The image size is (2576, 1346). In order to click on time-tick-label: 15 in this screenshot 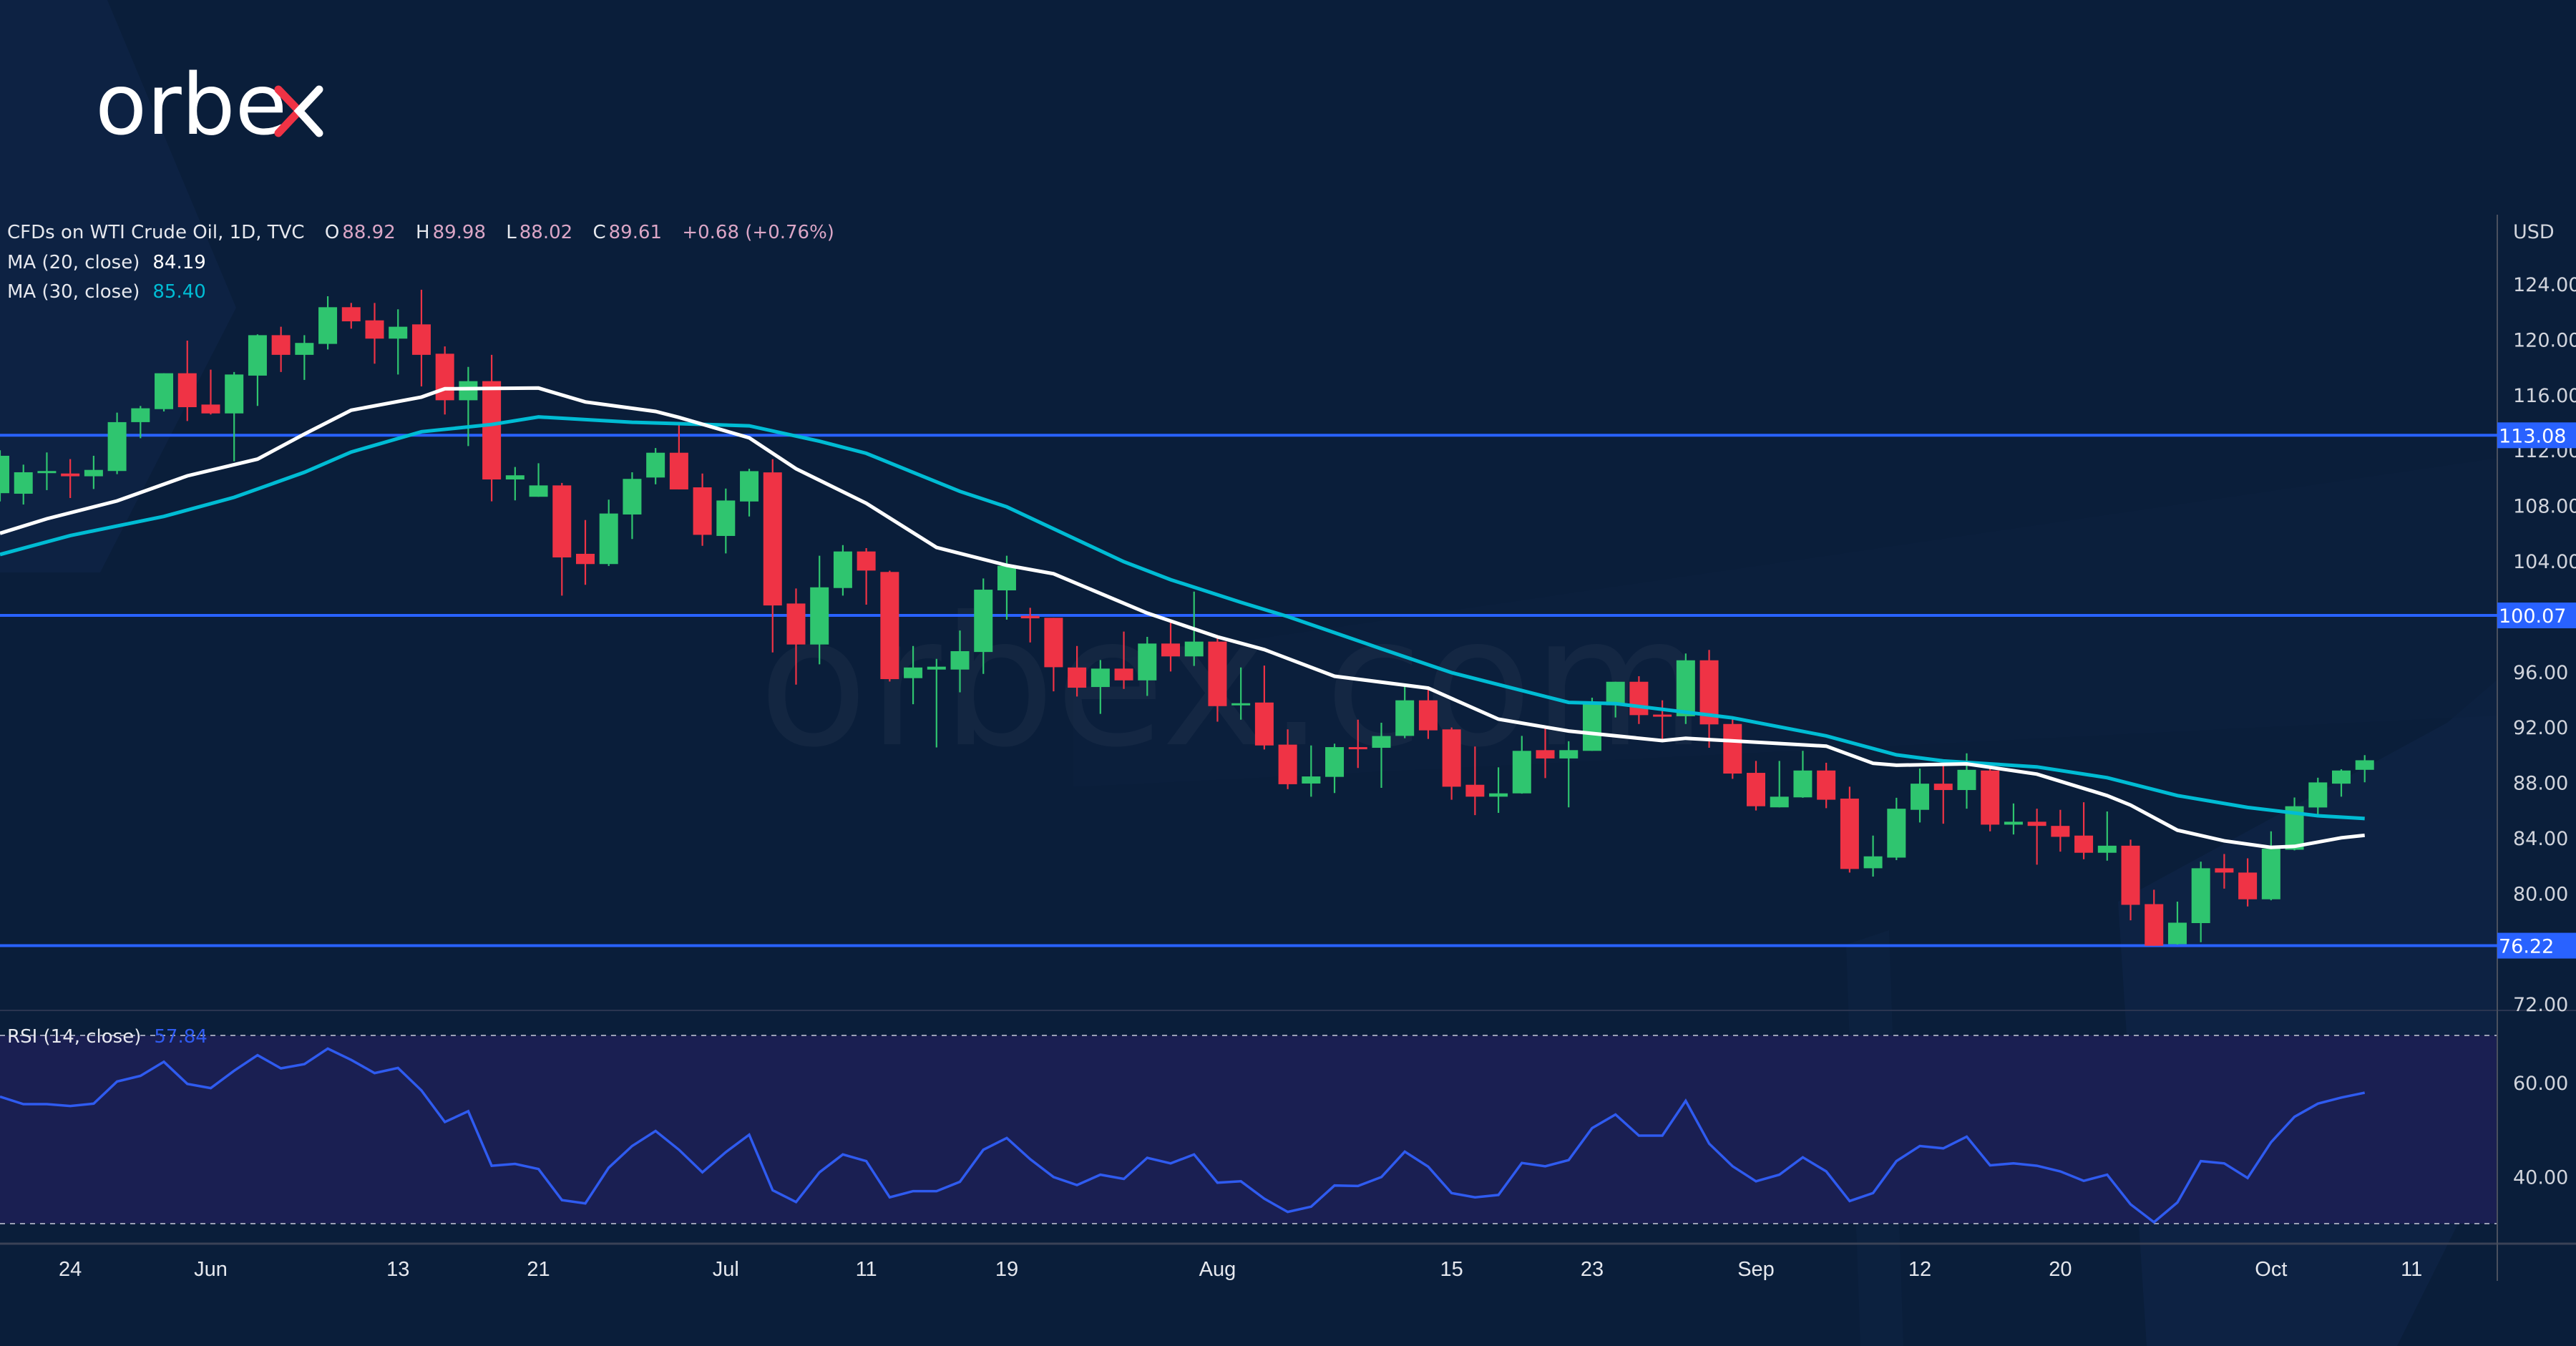, I will do `click(1451, 1269)`.